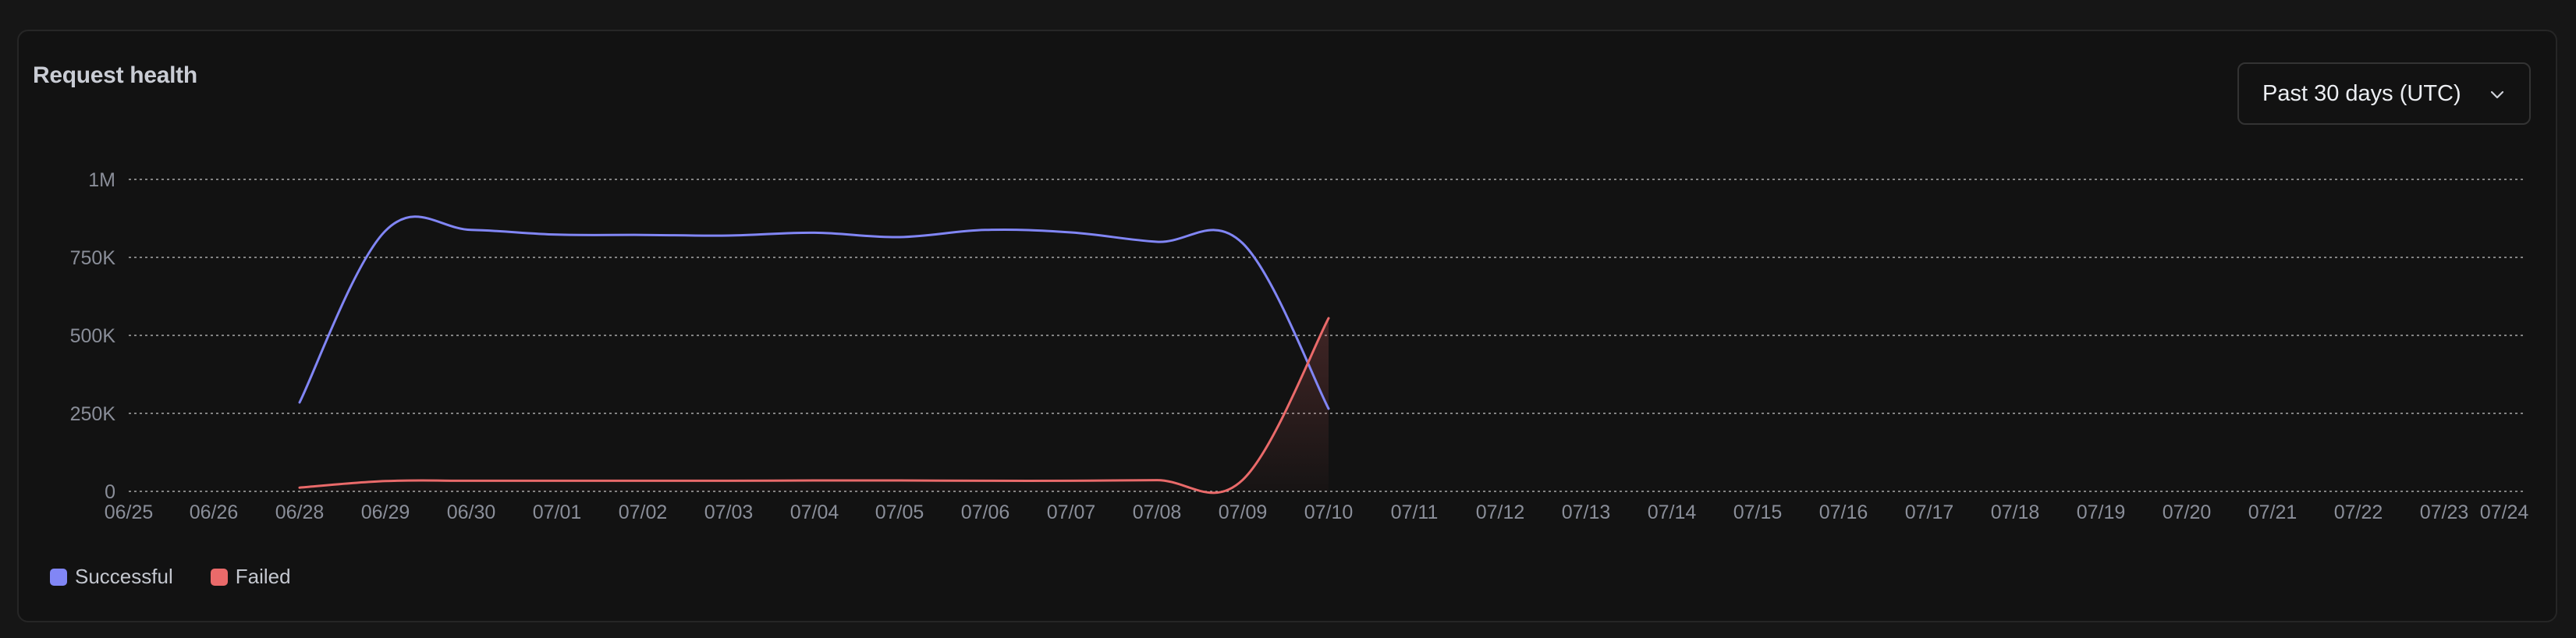  Describe the element at coordinates (814, 512) in the screenshot. I see `x-tick-label: 07/04` at that location.